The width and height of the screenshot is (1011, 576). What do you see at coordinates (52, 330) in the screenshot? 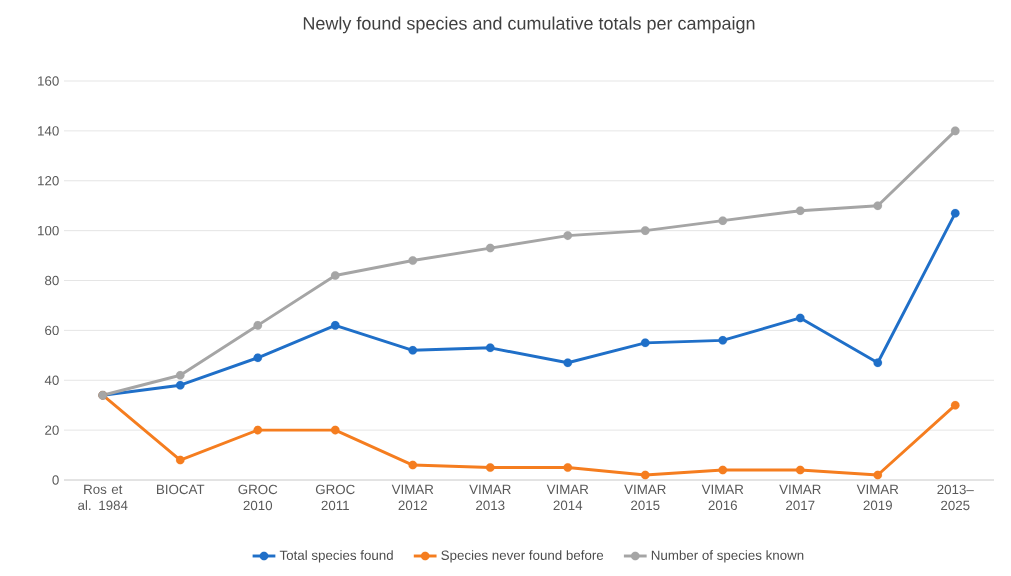
I see `y-tick-label: 60` at bounding box center [52, 330].